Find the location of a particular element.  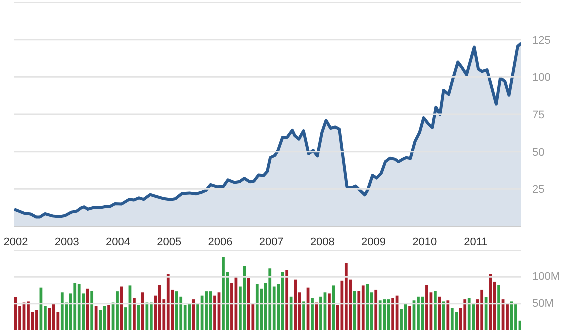

y-tick-label: 50 is located at coordinates (538, 152).